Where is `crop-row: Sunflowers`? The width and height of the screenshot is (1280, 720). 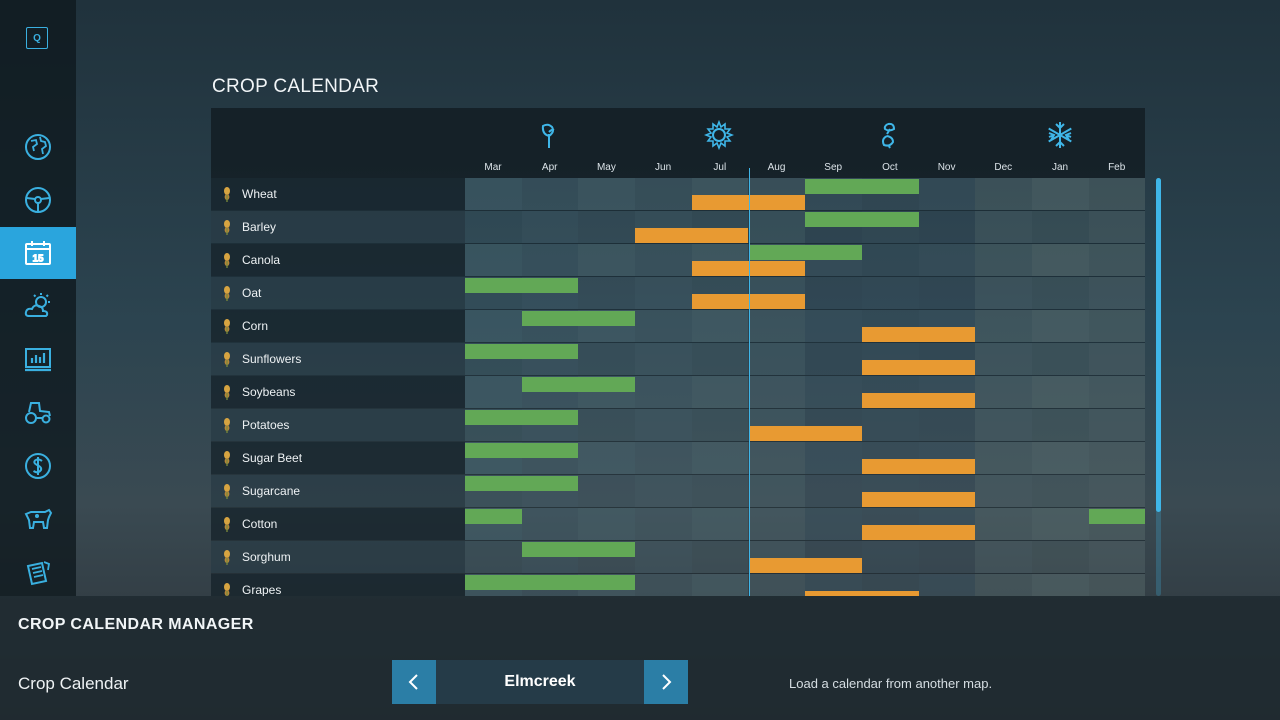
crop-row: Sunflowers is located at coordinates (678, 359).